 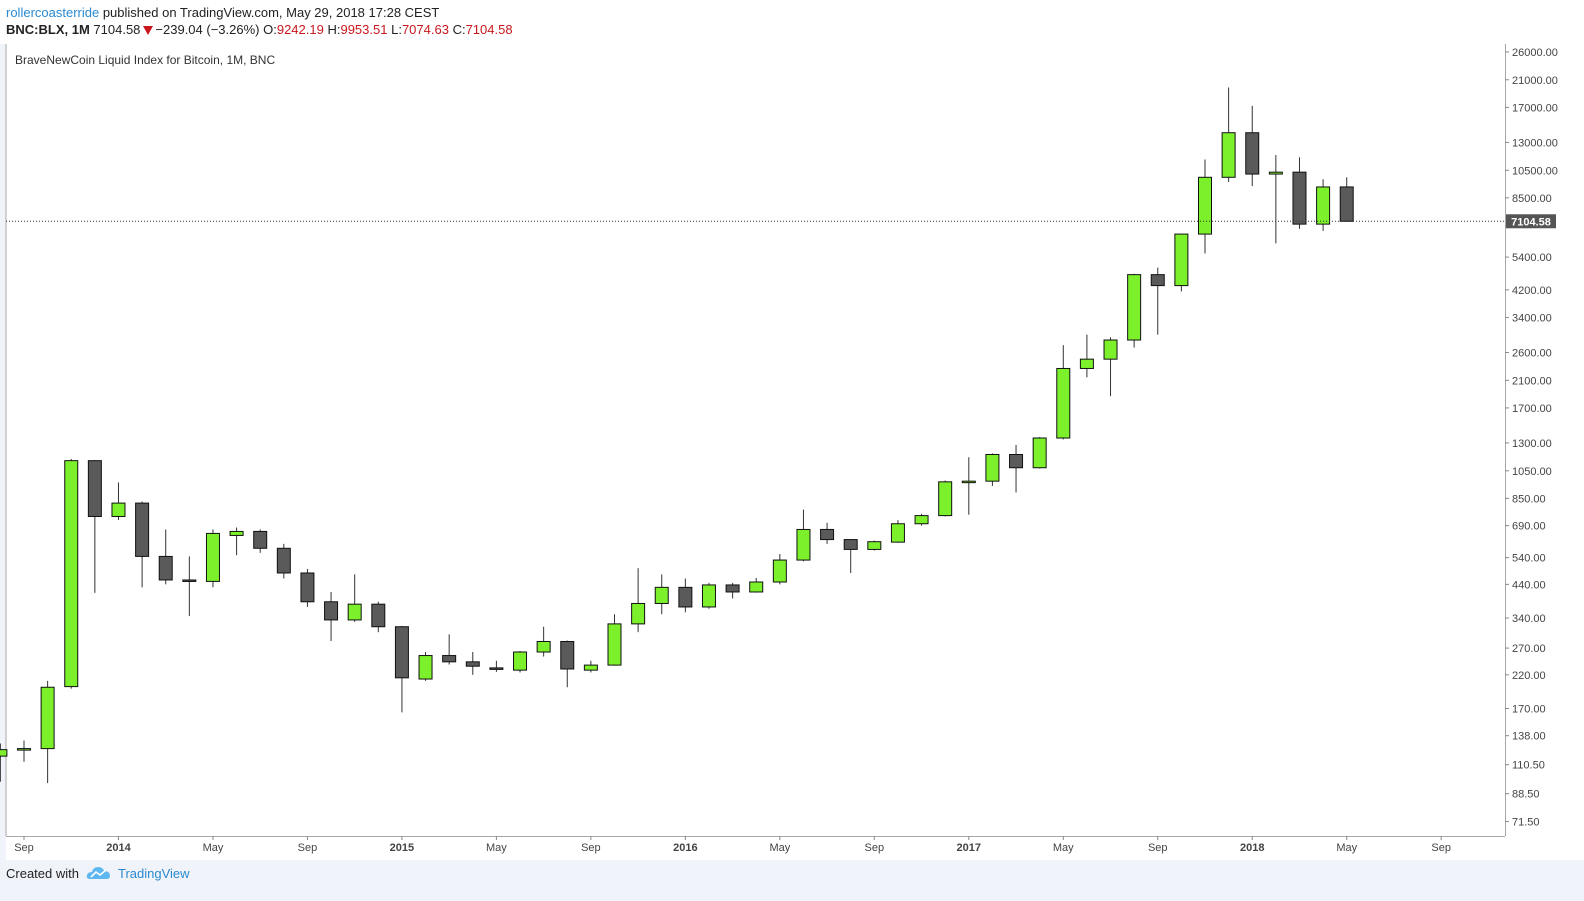 What do you see at coordinates (1529, 585) in the screenshot?
I see `price-tick-label: 440.00` at bounding box center [1529, 585].